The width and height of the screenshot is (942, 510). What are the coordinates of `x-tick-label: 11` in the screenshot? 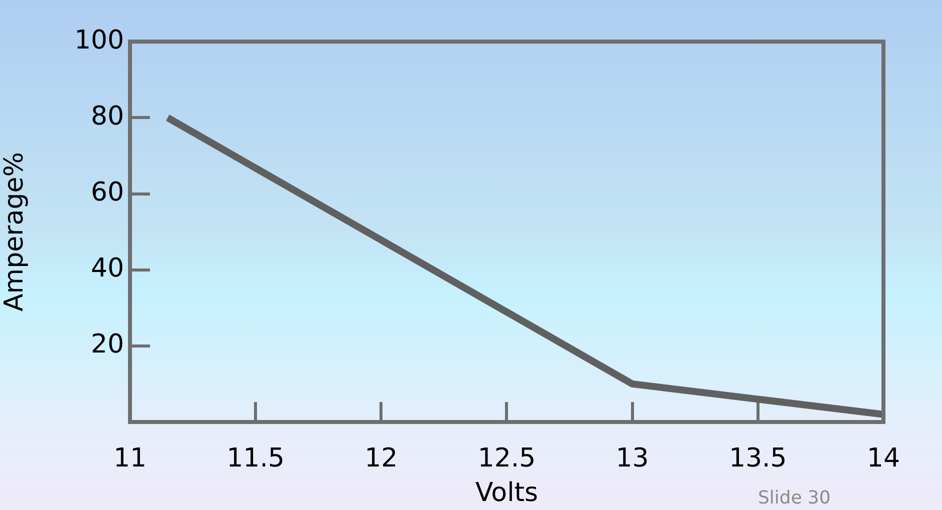 It's located at (130, 458).